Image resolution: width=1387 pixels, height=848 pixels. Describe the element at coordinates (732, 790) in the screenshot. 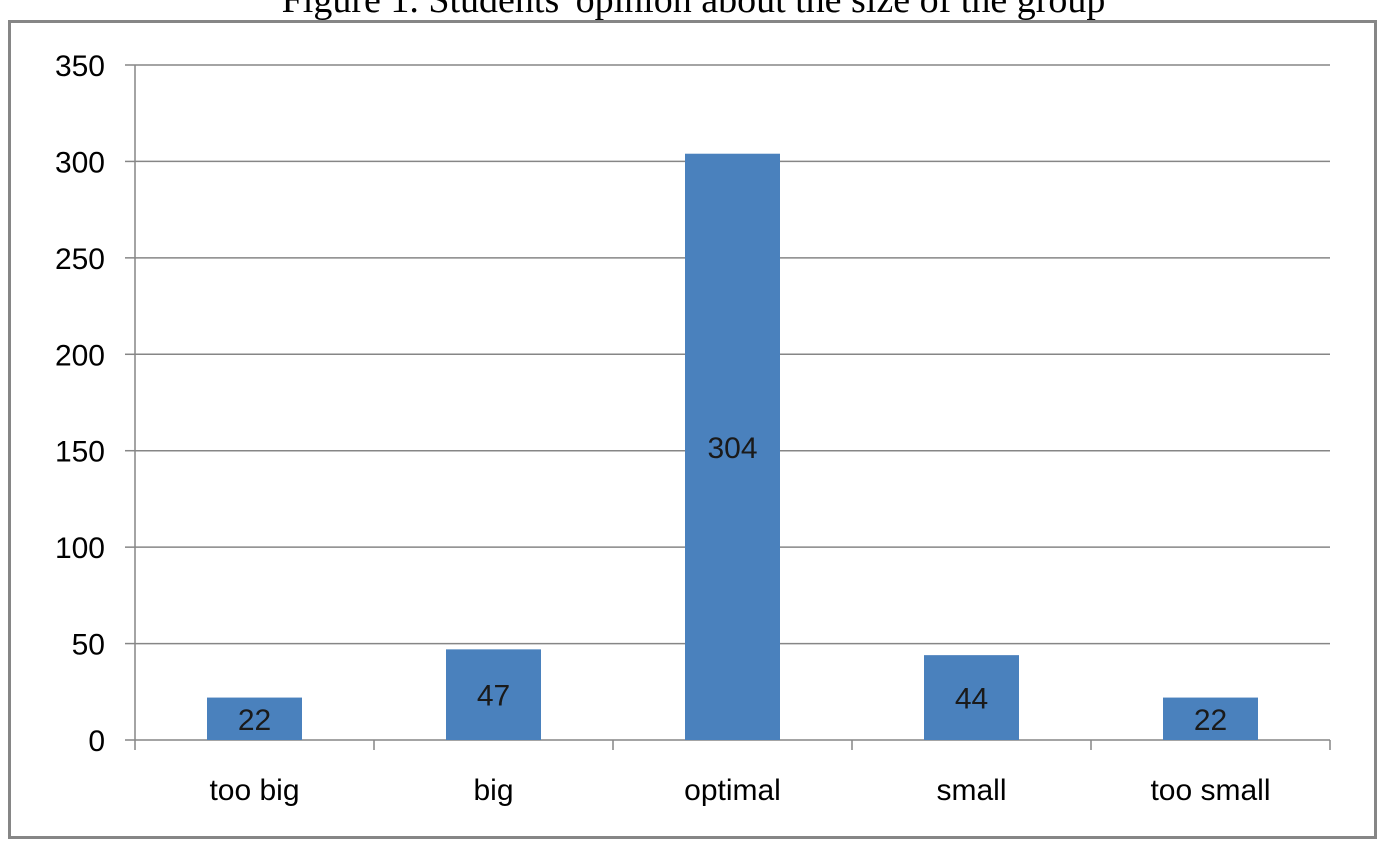

I see `x-tick-label: optimal` at that location.